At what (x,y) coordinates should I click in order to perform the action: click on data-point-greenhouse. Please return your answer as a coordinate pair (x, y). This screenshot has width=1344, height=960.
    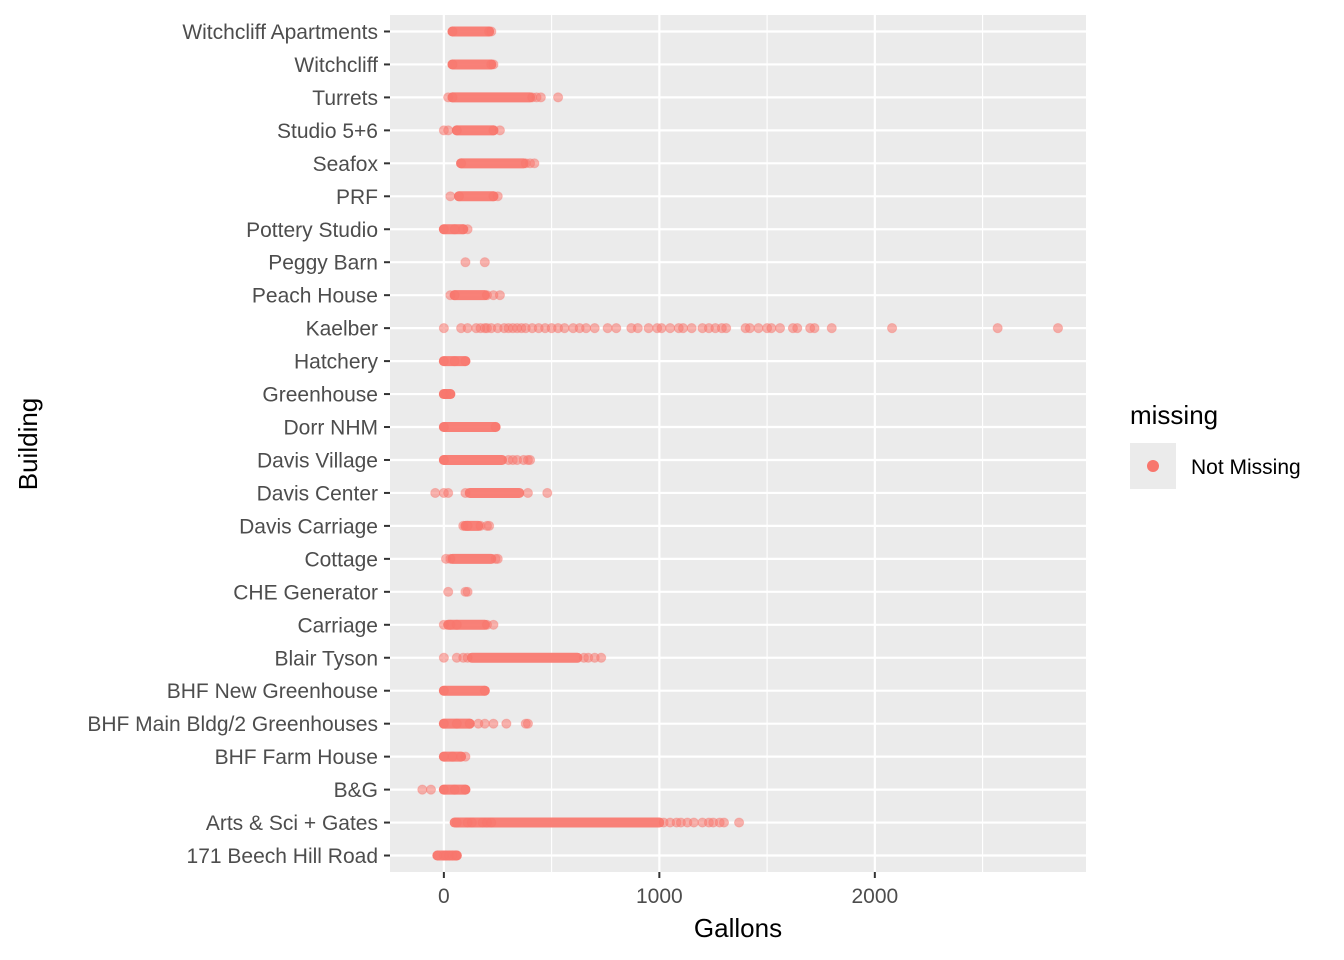
    Looking at the image, I should click on (450, 394).